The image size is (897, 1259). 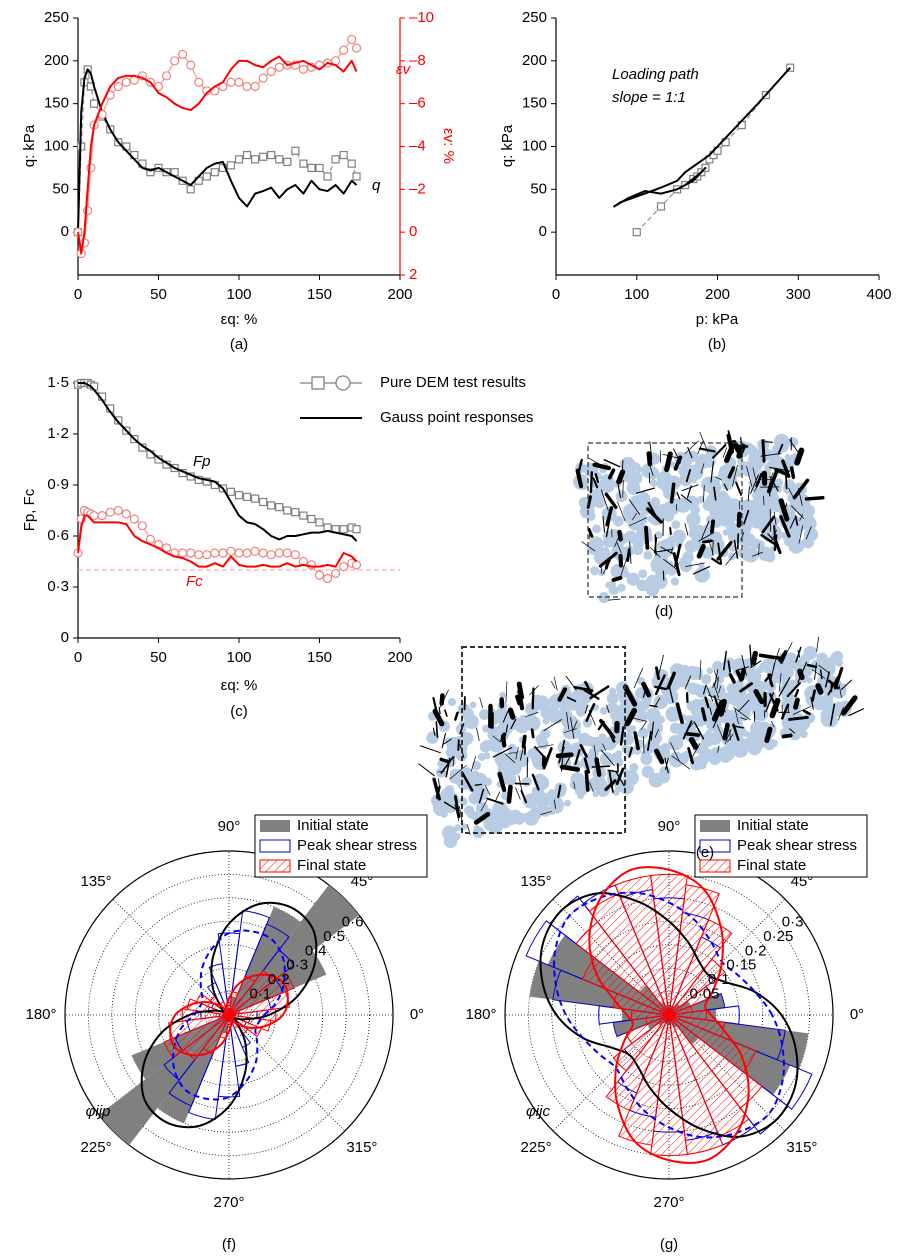 What do you see at coordinates (668, 1202) in the screenshot?
I see `angle-label: 270°` at bounding box center [668, 1202].